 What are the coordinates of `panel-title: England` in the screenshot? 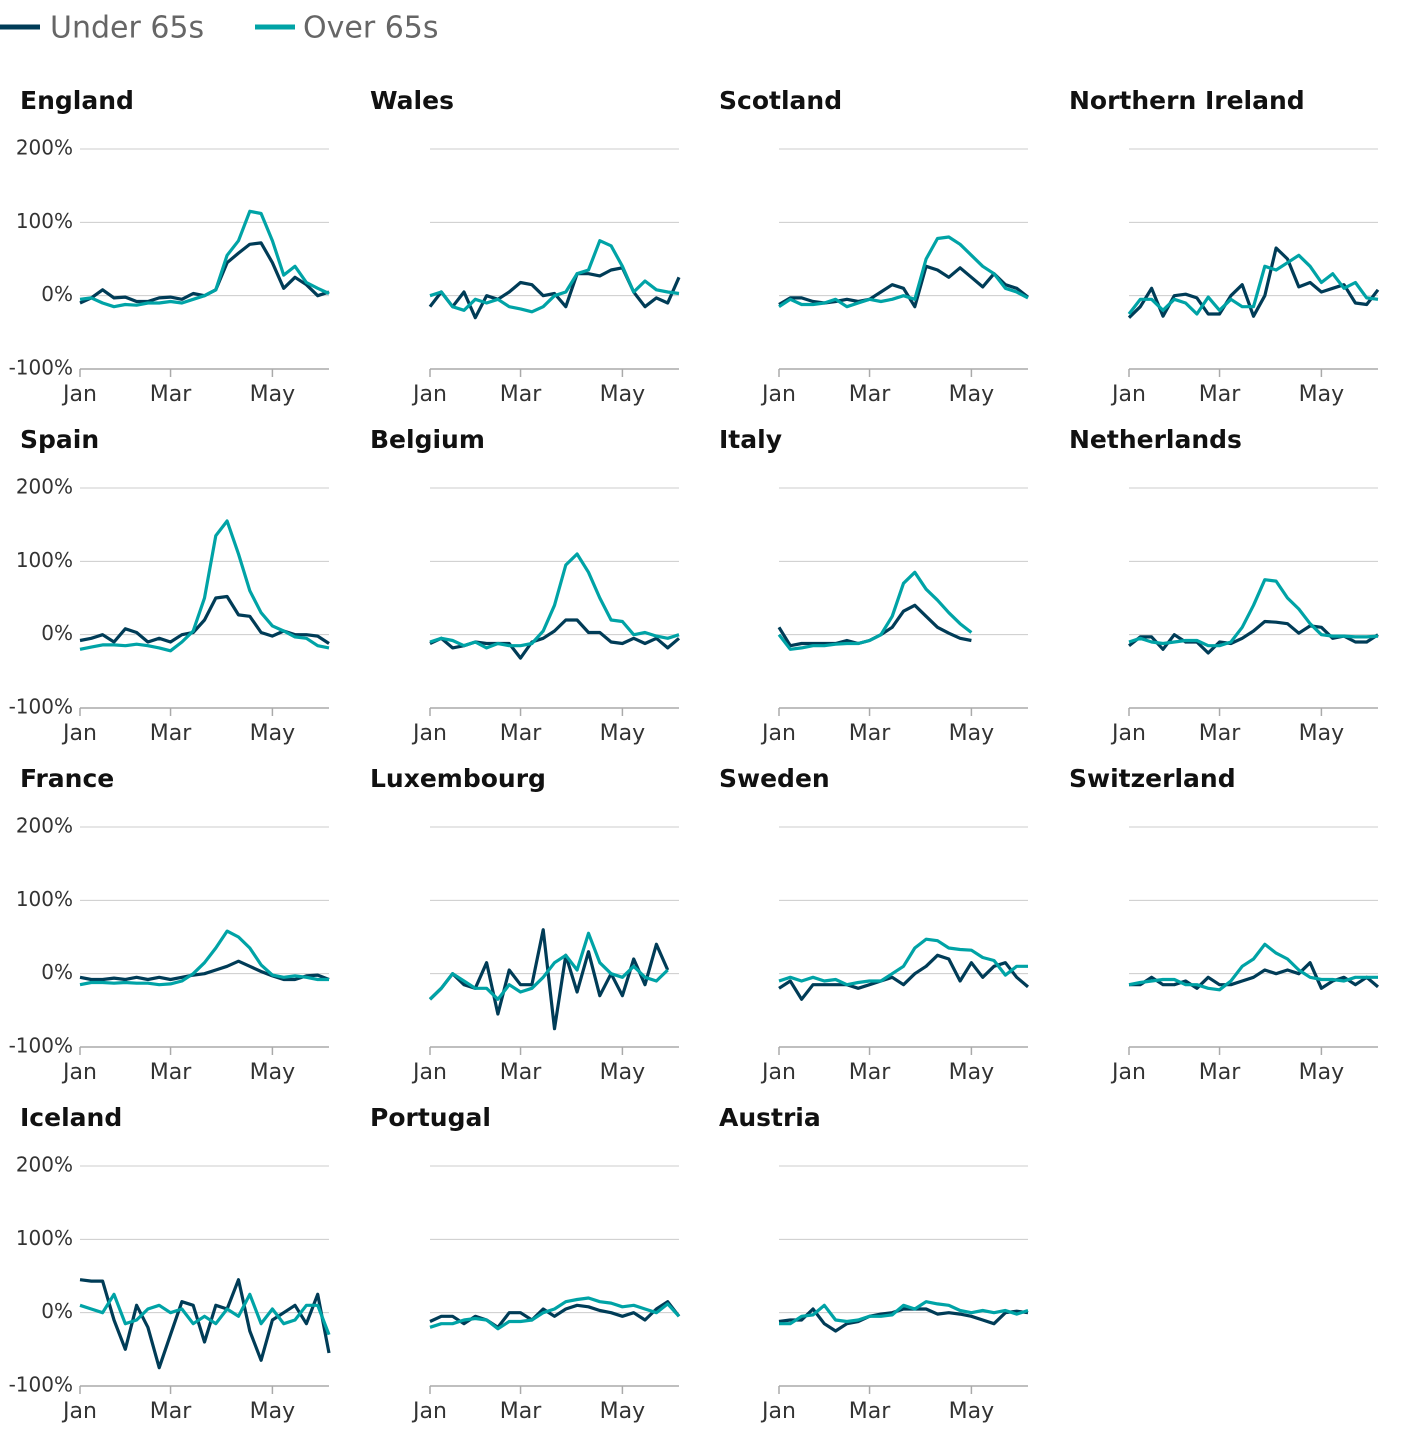 It's located at (77, 100).